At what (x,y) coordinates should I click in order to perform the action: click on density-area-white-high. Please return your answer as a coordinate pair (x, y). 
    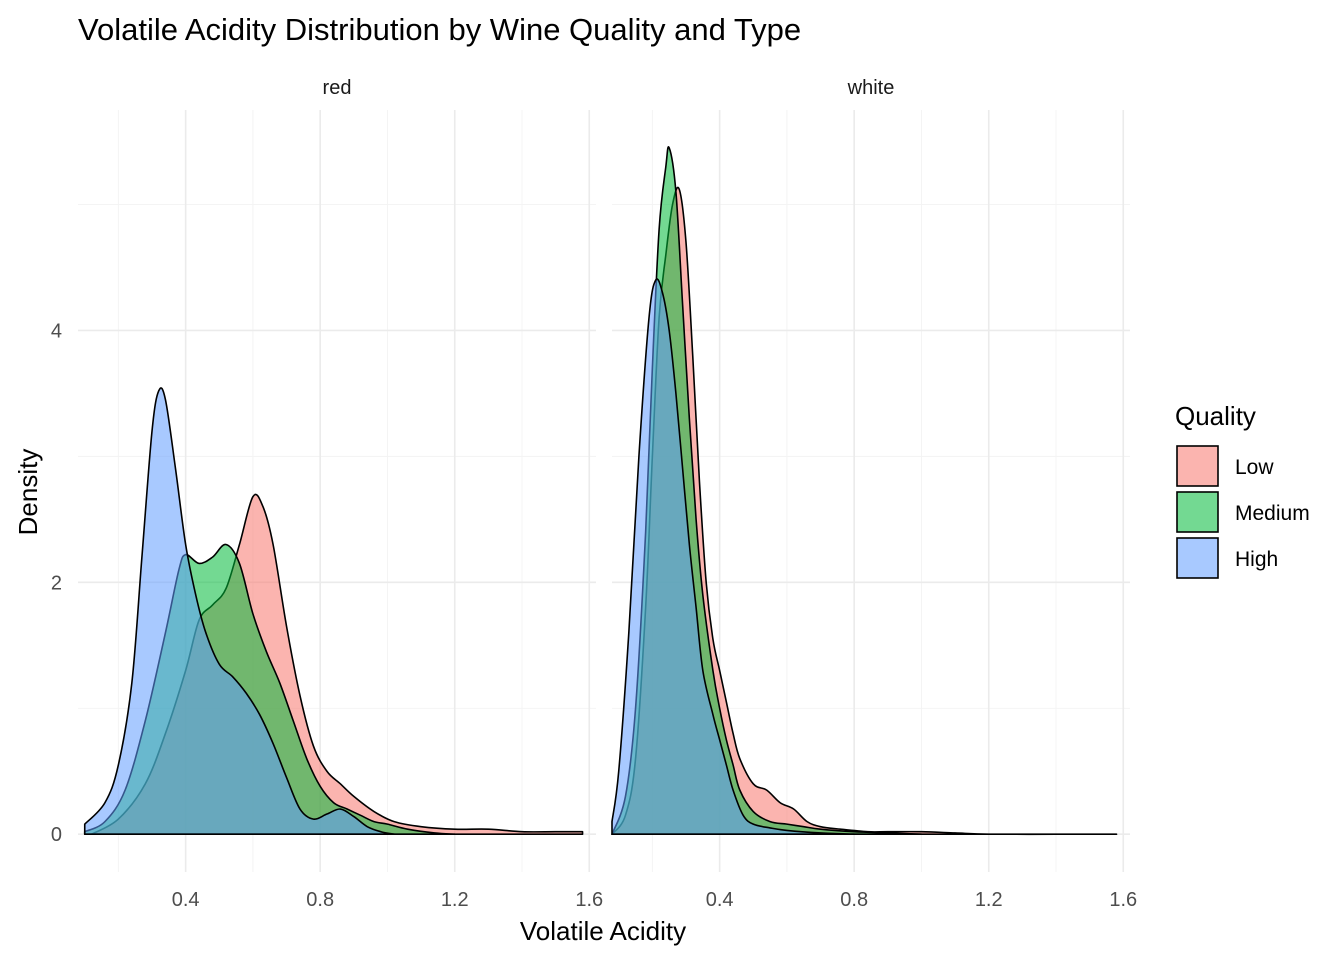
    Looking at the image, I should click on (733, 557).